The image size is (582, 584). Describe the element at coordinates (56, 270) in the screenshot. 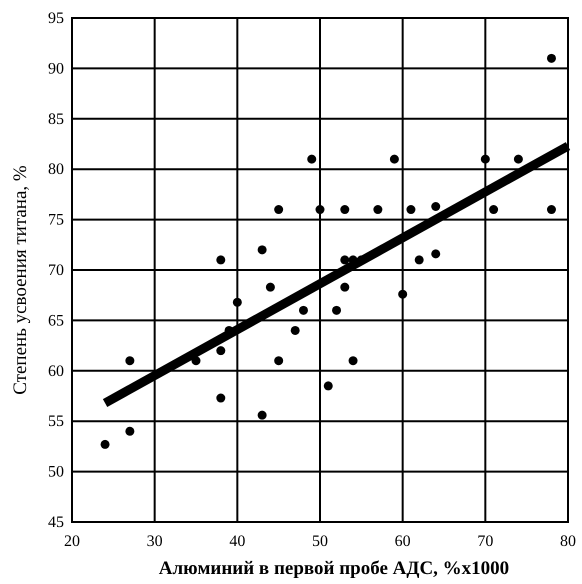

I see `y-tick-label: 70` at that location.